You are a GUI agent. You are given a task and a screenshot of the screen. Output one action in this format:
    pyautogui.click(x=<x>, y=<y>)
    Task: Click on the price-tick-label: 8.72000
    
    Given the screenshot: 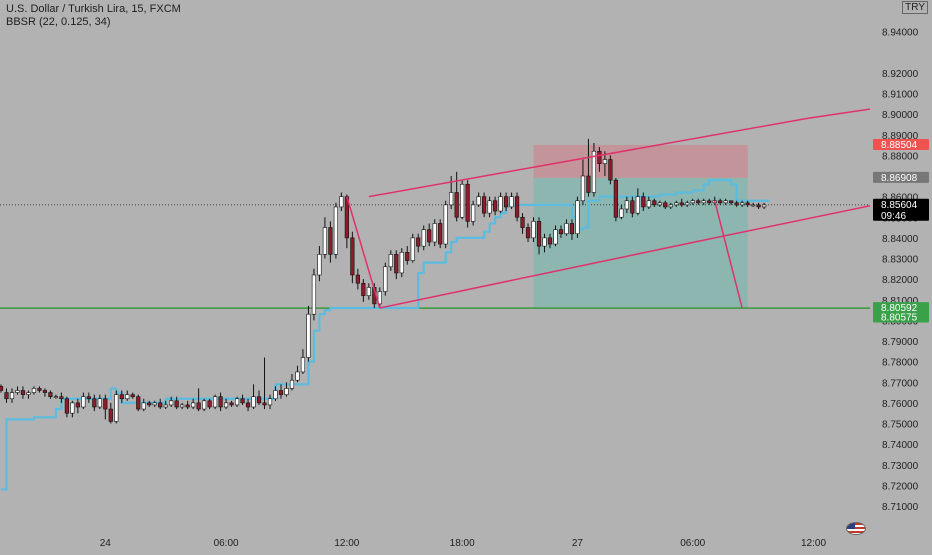 What is the action you would take?
    pyautogui.click(x=900, y=486)
    